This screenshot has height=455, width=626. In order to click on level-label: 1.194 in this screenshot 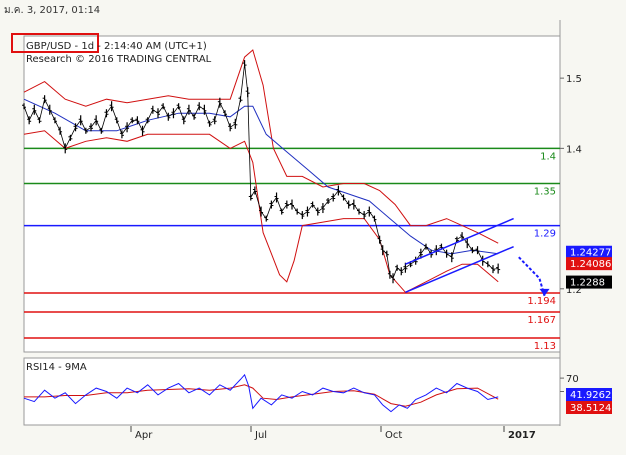, I will do `click(541, 301)`.